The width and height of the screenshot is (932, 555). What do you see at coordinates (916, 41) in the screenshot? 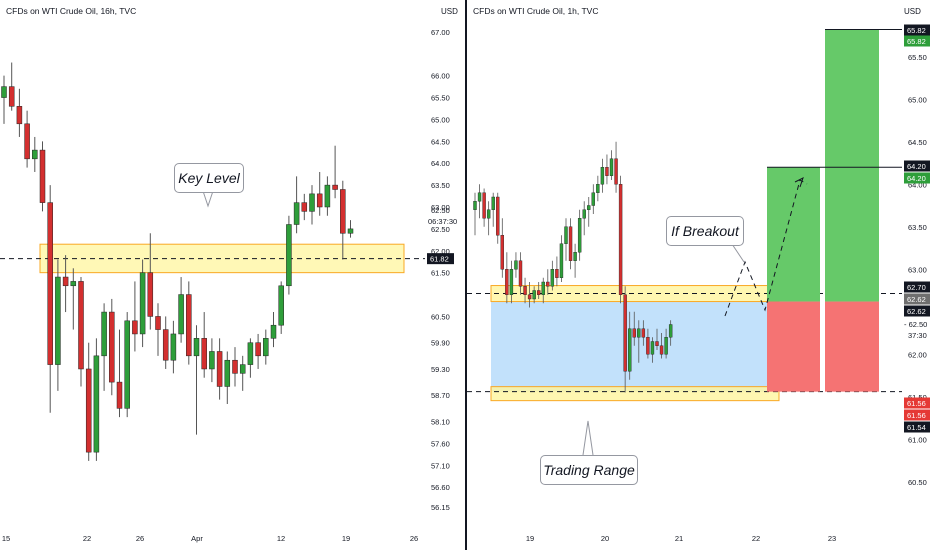
I see `target-high-tag-2: 65.82` at bounding box center [916, 41].